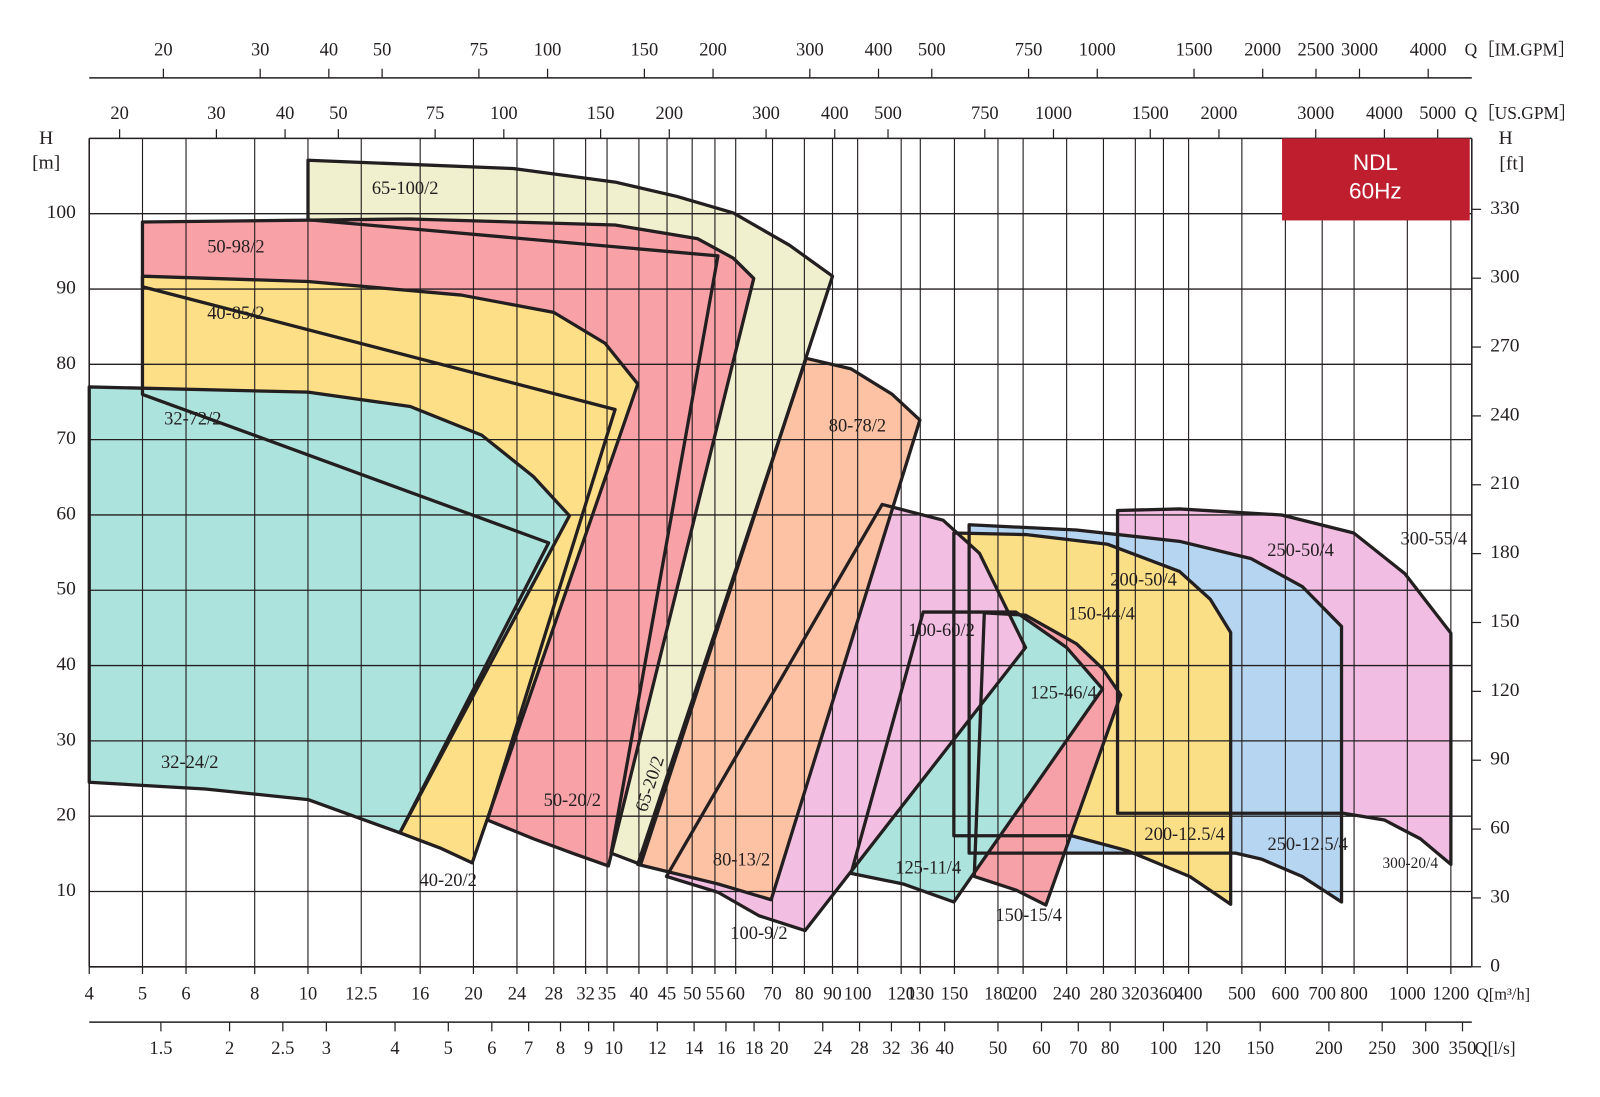  I want to click on y2-tick-label: 150, so click(1504, 621).